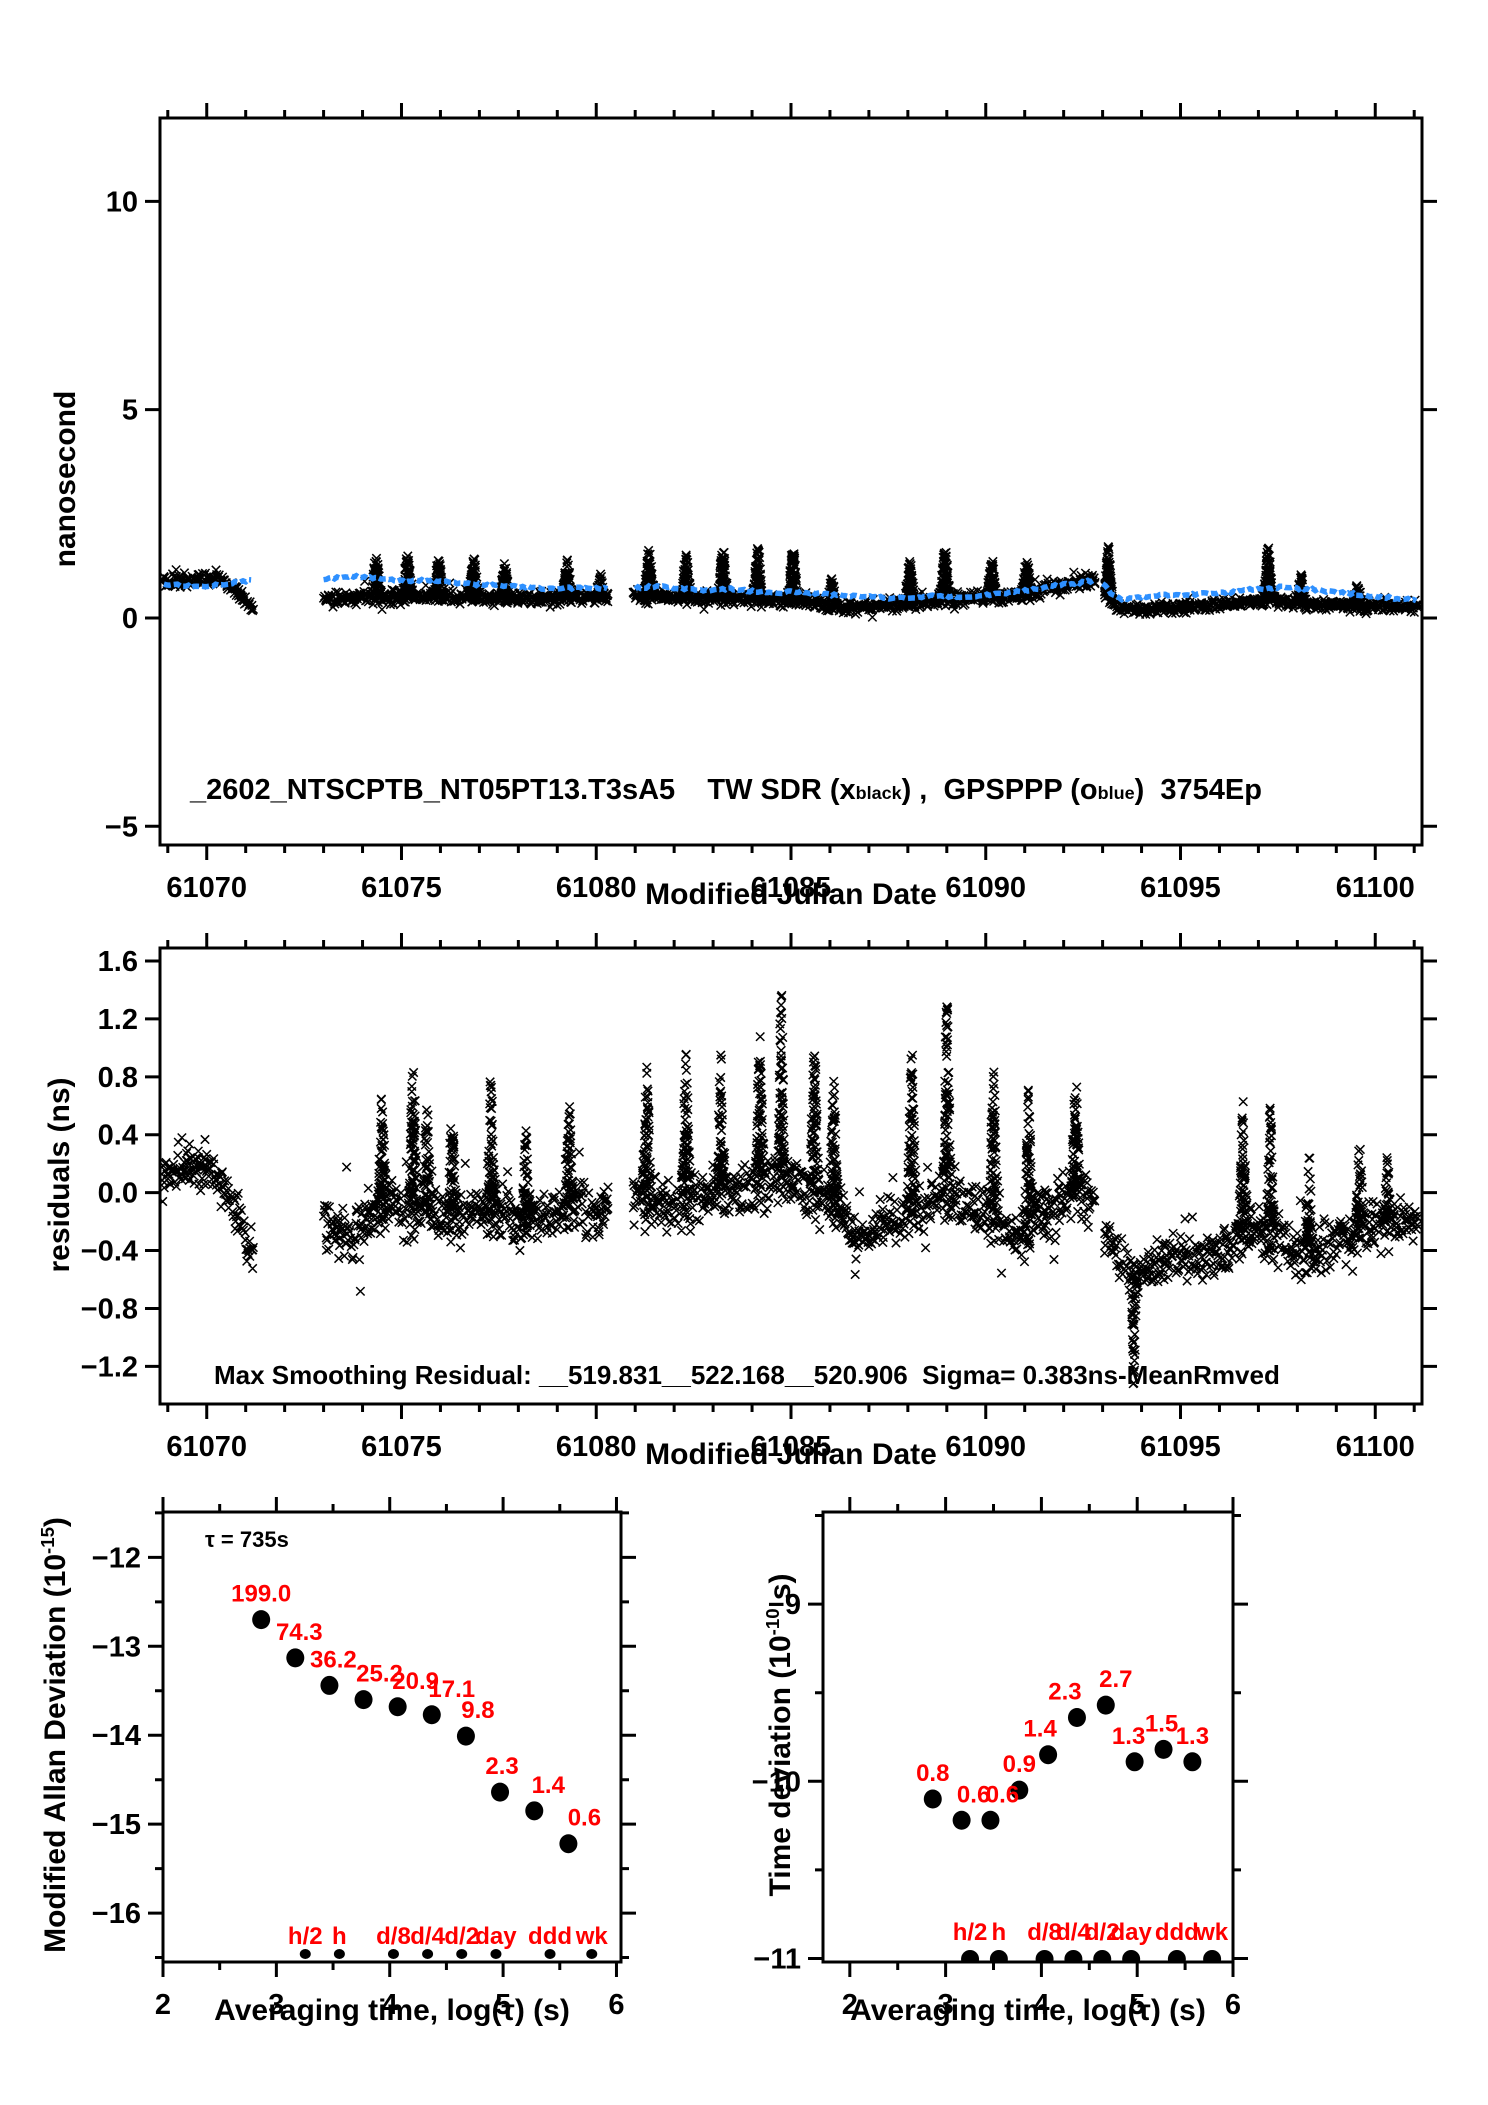  Describe the element at coordinates (116, 1558) in the screenshot. I see `svg-text: −12` at that location.